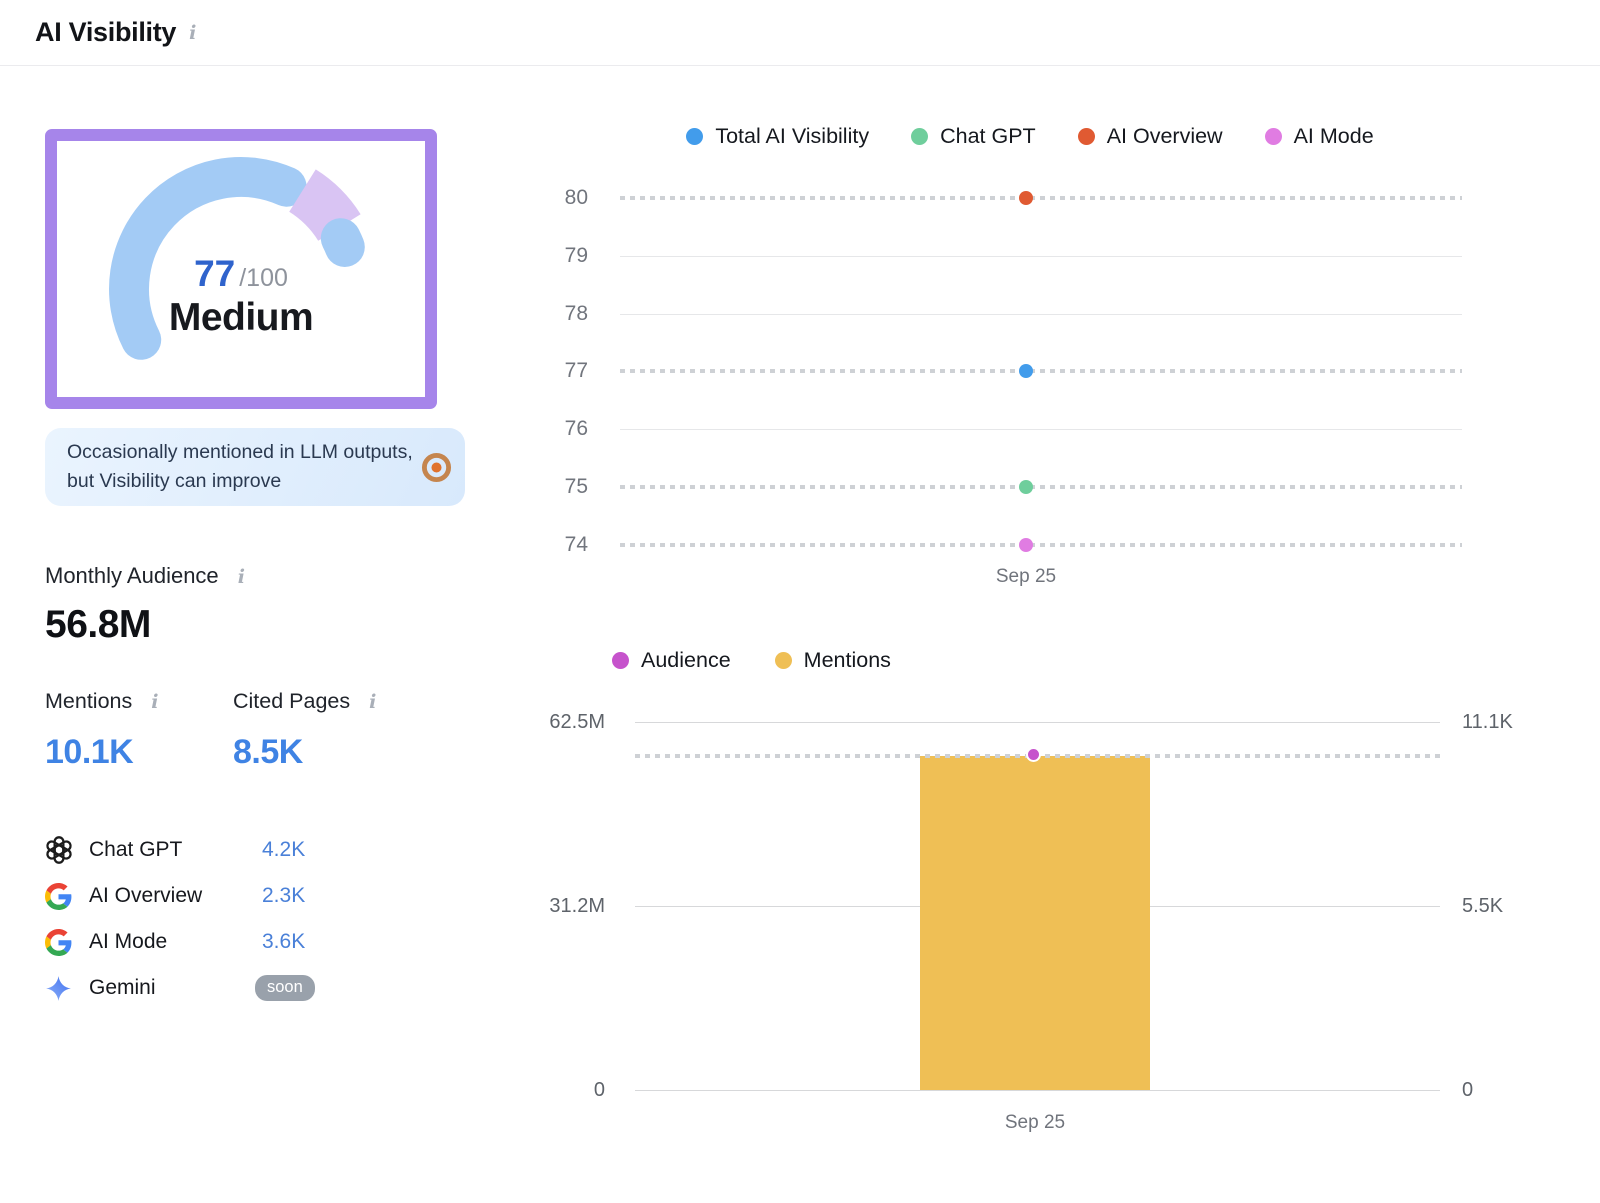  What do you see at coordinates (146, 895) in the screenshot?
I see `platform-name: AI Overview` at bounding box center [146, 895].